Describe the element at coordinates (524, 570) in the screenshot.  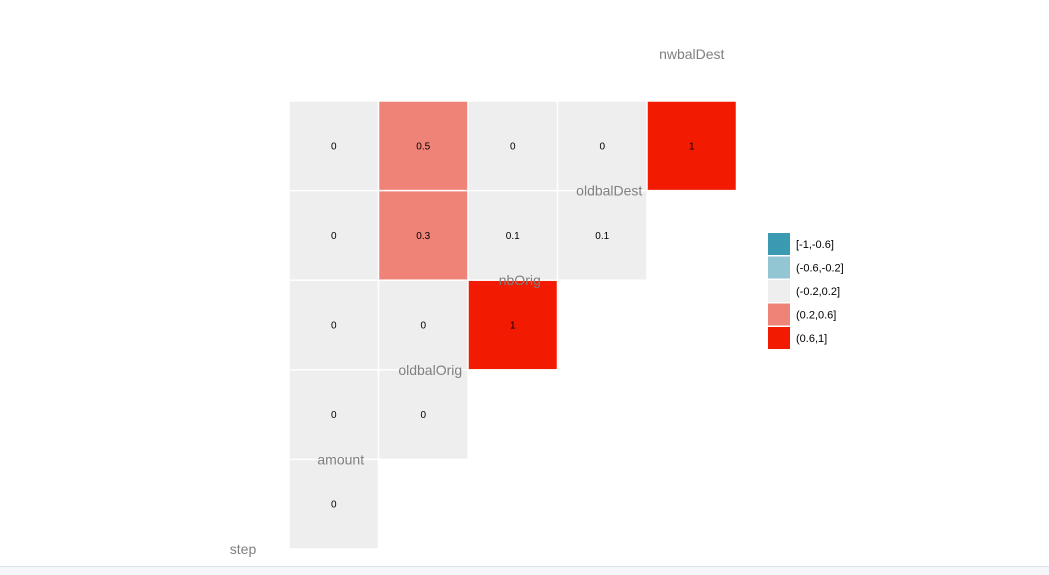
I see `bottom-scrollbar-track` at that location.